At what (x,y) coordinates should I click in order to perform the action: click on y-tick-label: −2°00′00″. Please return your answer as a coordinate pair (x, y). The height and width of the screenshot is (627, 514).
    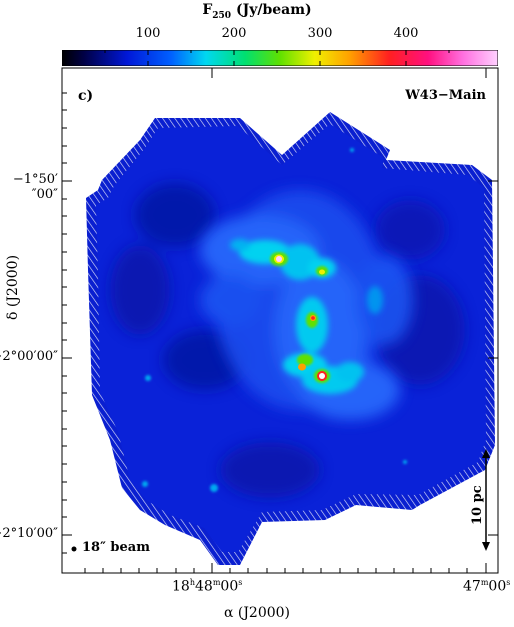
    Looking at the image, I should click on (29, 356).